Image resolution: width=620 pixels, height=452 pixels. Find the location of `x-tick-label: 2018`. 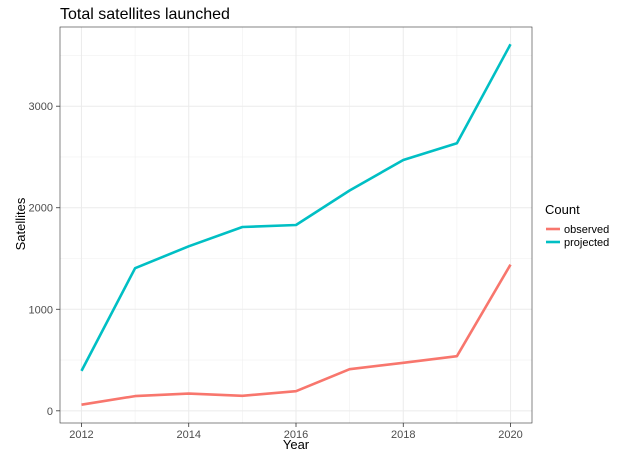

x-tick-label: 2018 is located at coordinates (403, 435).